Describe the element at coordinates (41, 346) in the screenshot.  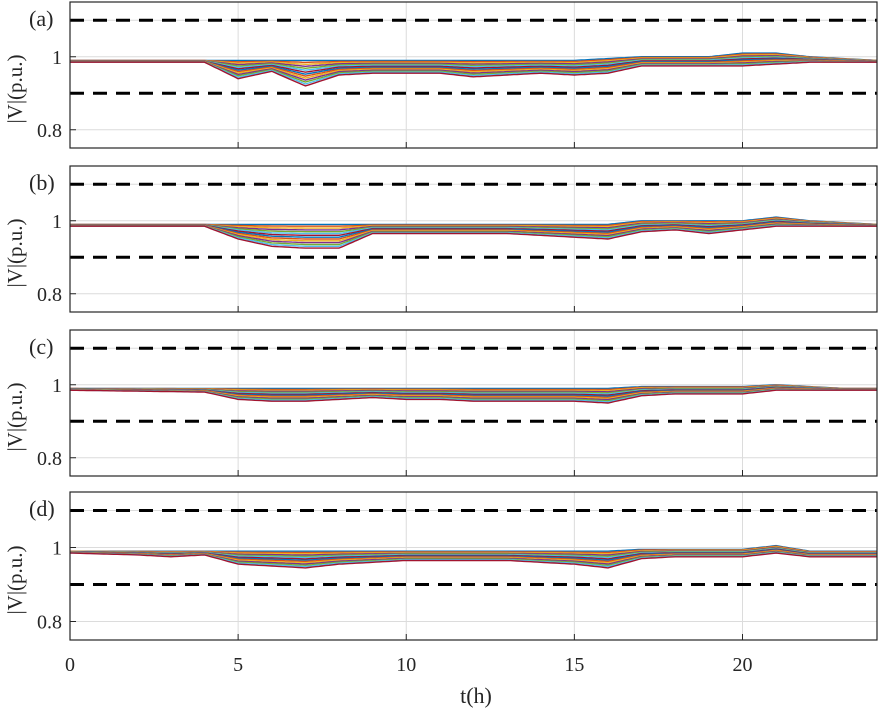
I see `panel-label: (c)` at that location.